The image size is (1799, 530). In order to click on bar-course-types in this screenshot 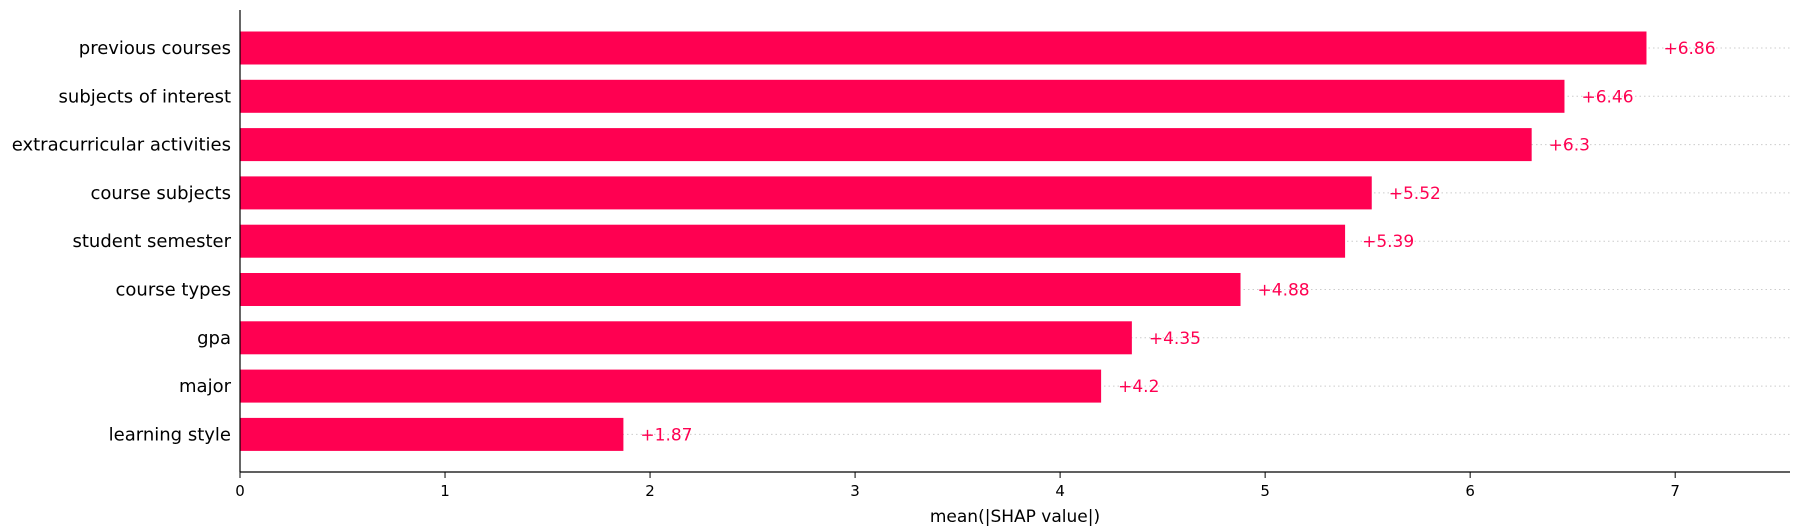, I will do `click(740, 289)`.